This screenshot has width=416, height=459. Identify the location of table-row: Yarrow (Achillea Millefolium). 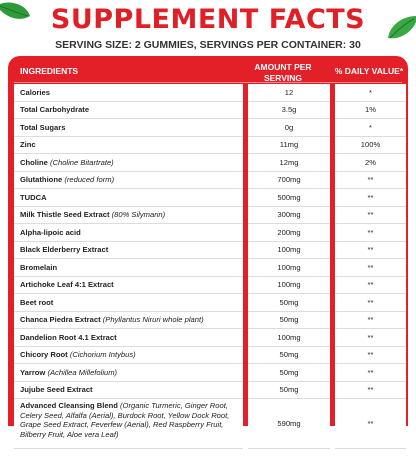
(128, 373).